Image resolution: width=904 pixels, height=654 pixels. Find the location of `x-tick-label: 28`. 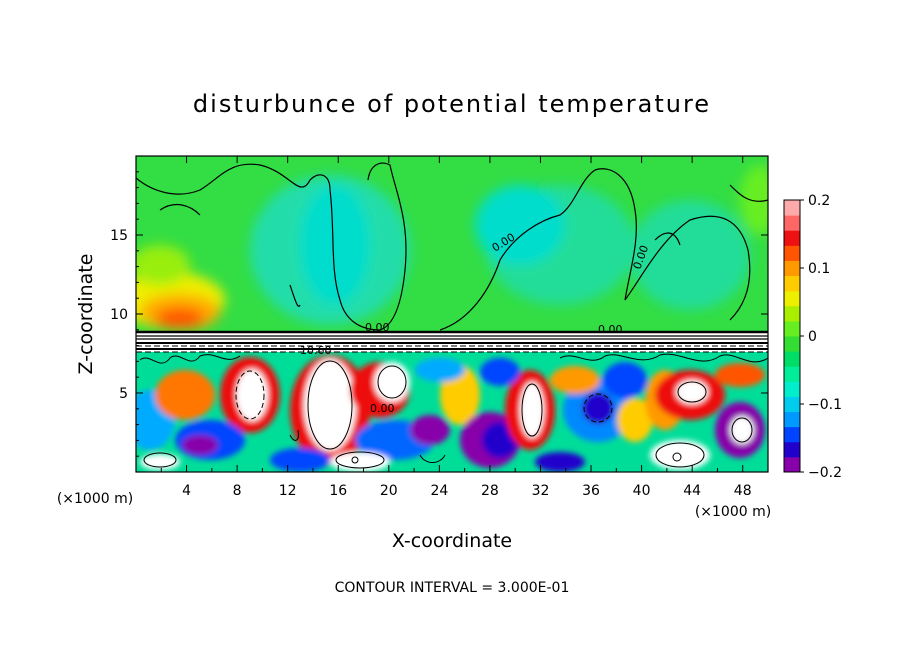

x-tick-label: 28 is located at coordinates (490, 491).